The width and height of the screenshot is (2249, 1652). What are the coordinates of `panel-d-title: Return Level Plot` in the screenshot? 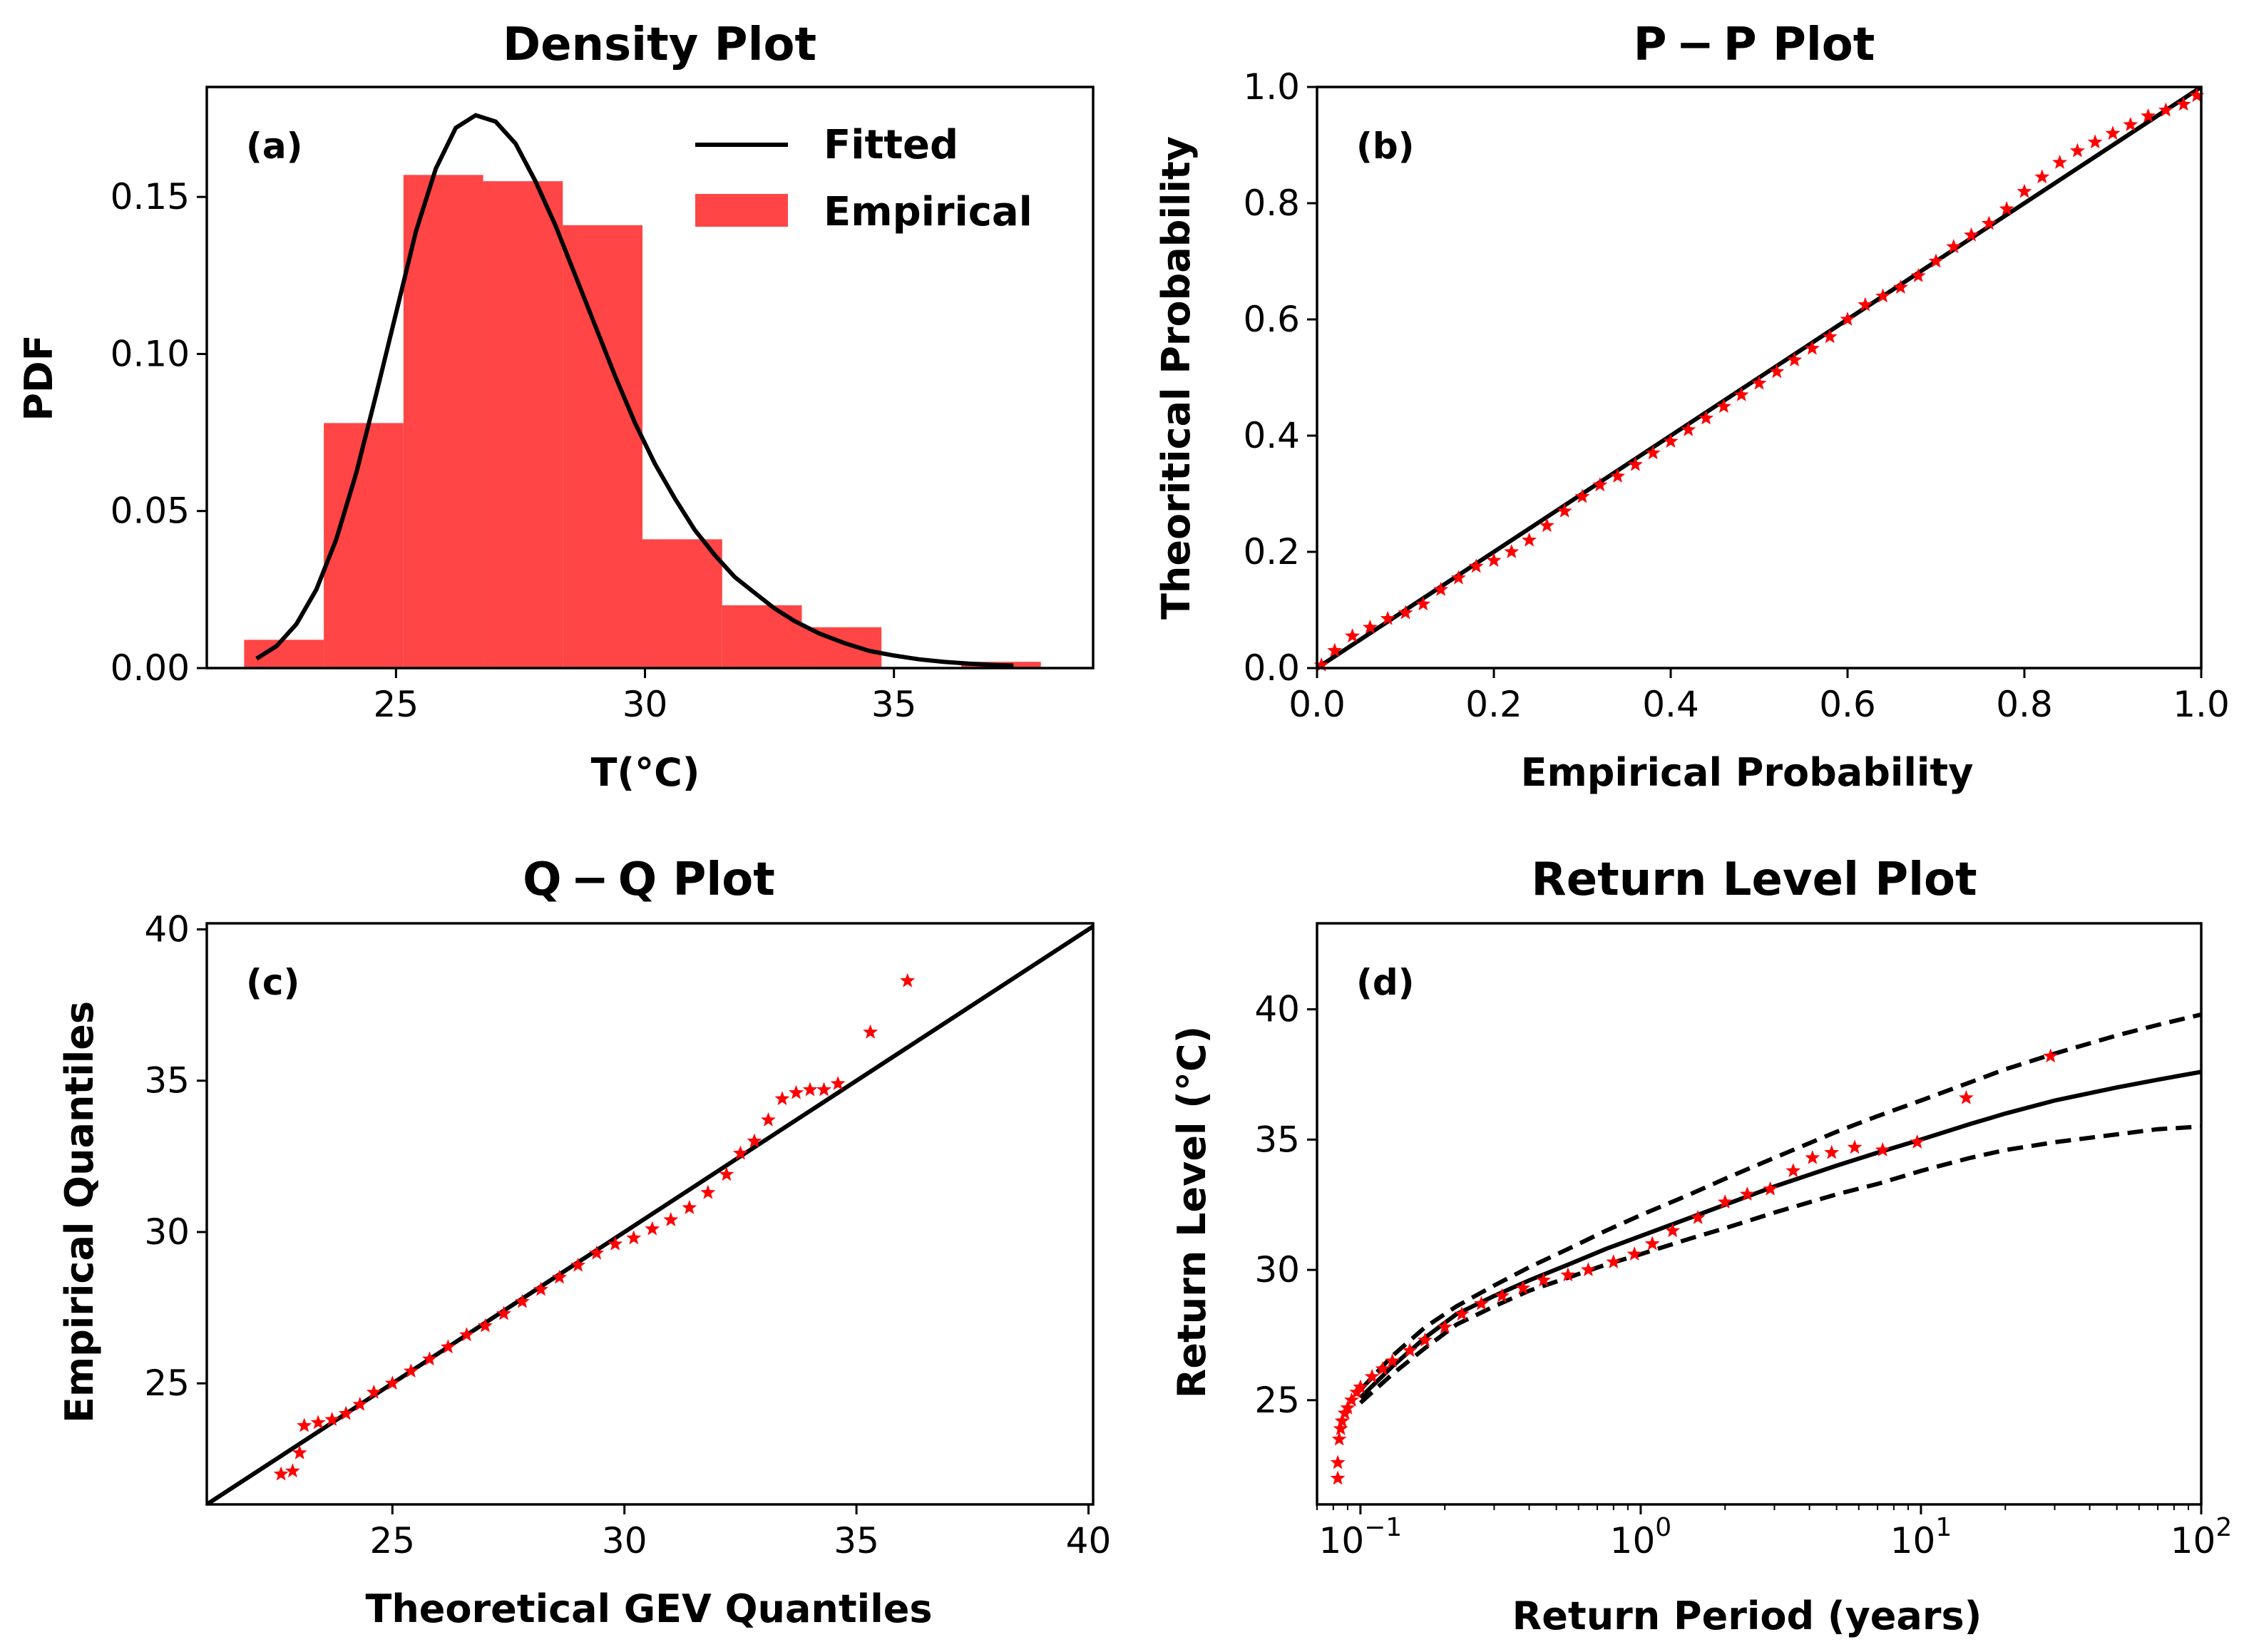 It's located at (1754, 879).